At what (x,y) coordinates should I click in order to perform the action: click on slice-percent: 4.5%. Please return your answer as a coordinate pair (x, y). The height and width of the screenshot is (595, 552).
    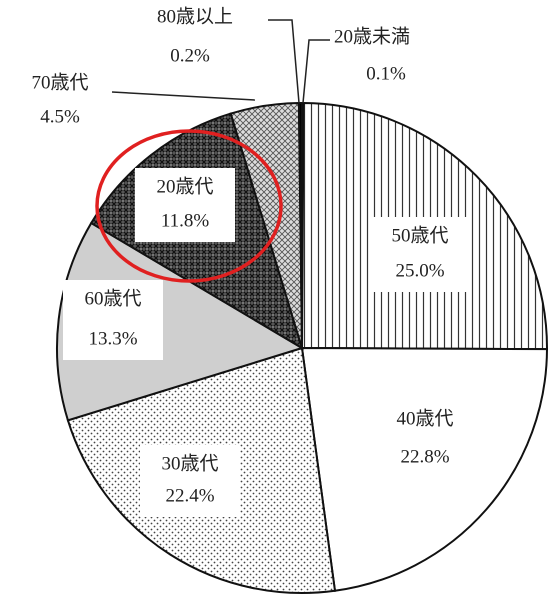
    Looking at the image, I should click on (60, 116).